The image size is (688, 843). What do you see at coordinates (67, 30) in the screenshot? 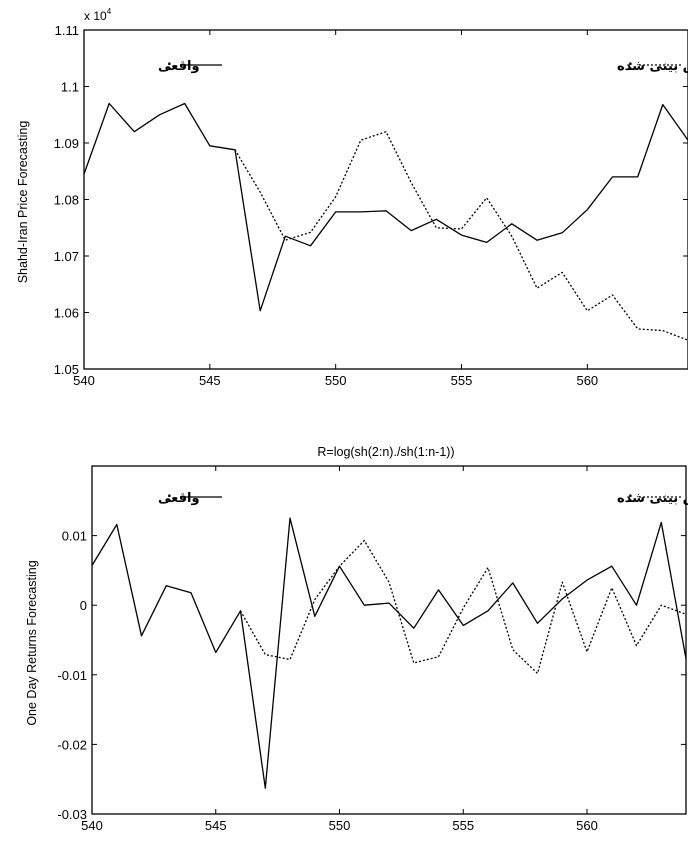
I see `y-tick-label: 1.11` at bounding box center [67, 30].